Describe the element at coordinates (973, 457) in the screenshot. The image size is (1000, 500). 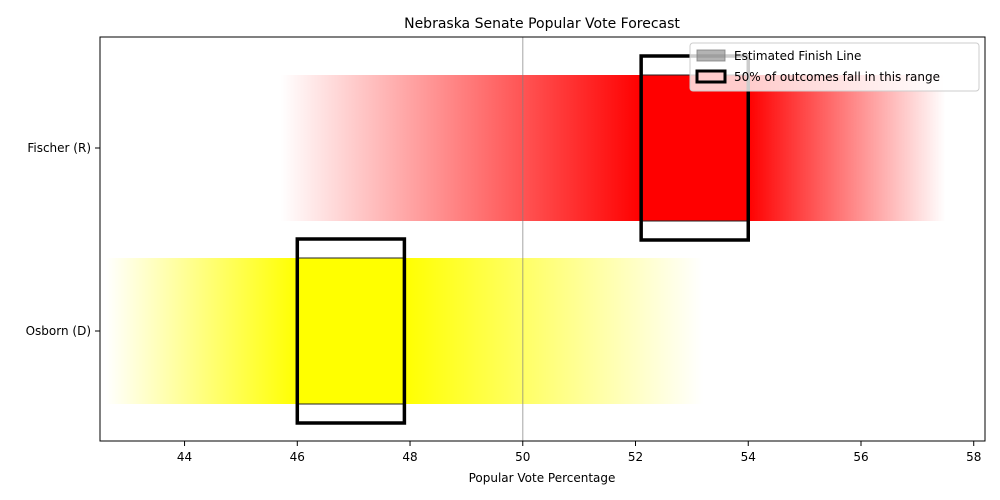
I see `x-tick-label: 58` at that location.